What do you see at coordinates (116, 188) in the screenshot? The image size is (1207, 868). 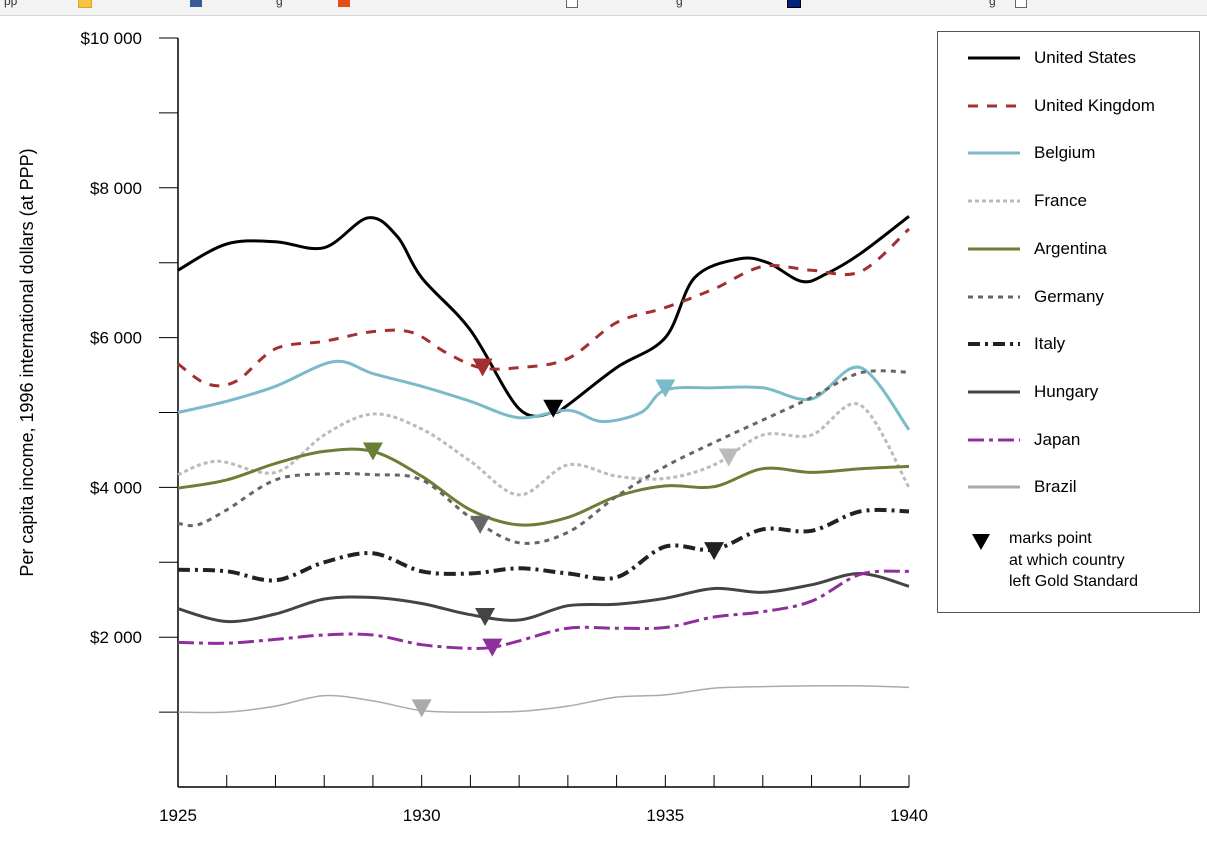 I see `y-tick-label: $8 000` at bounding box center [116, 188].